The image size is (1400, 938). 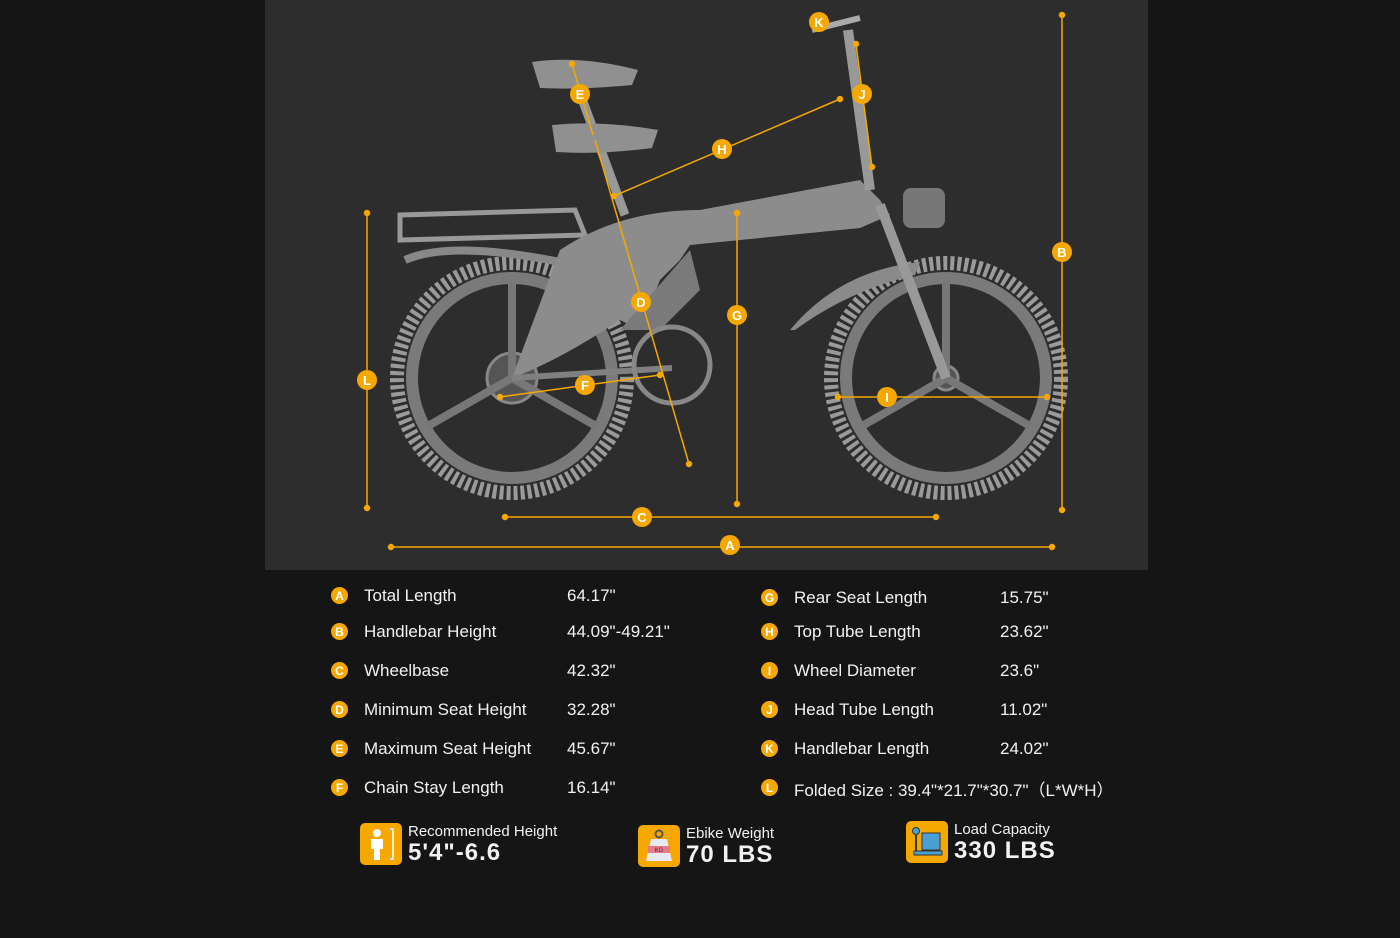 What do you see at coordinates (618, 631) in the screenshot?
I see `spec-value: 44.09"-49.21"` at bounding box center [618, 631].